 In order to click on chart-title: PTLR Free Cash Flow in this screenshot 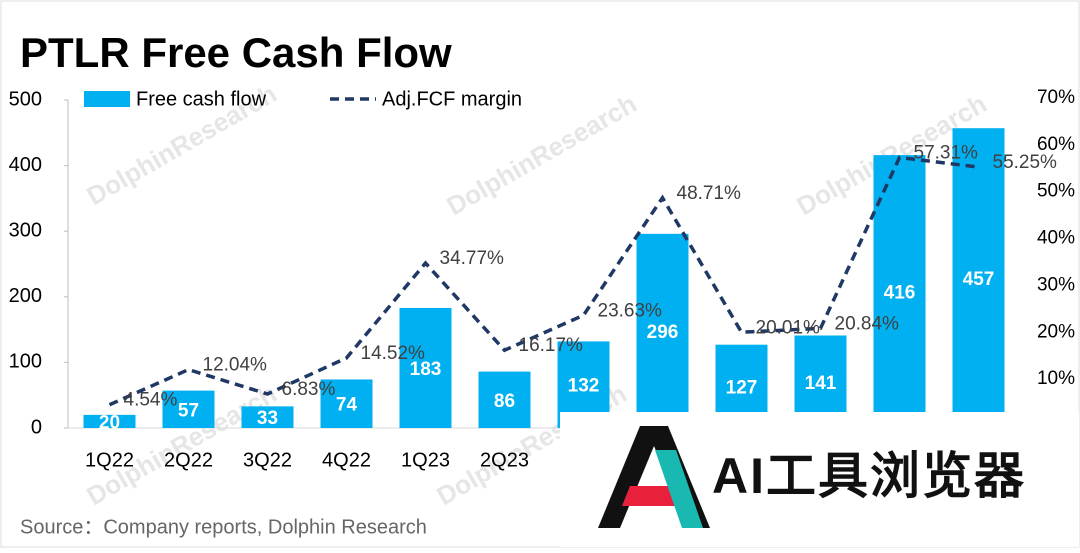, I will do `click(236, 52)`.